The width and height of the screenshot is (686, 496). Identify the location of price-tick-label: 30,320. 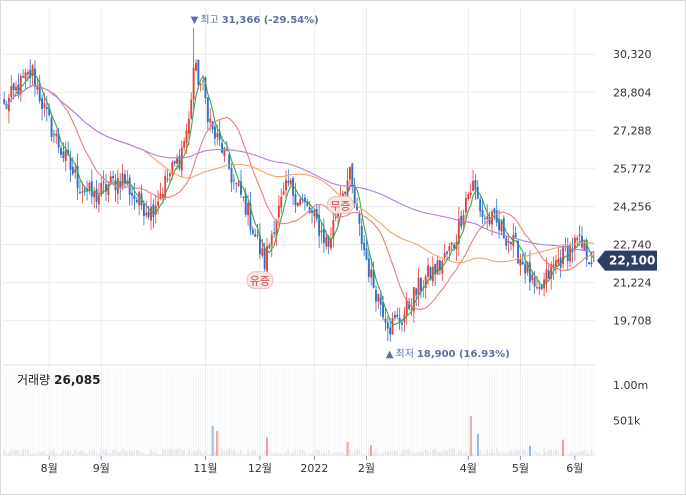
(632, 54).